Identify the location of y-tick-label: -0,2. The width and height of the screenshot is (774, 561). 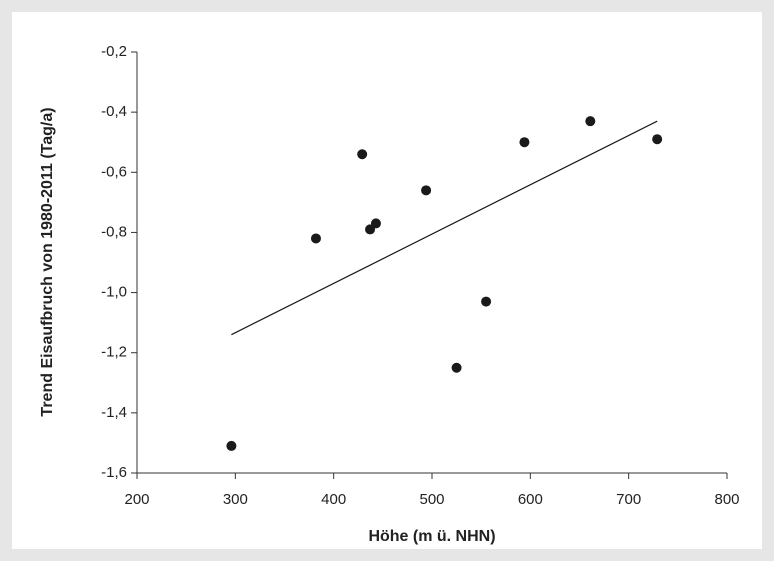
(114, 51).